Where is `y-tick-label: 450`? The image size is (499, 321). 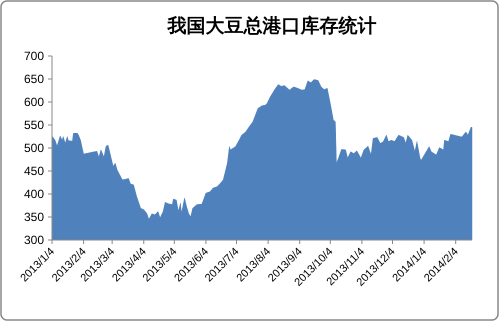
y-tick-label: 450 is located at coordinates (34, 171).